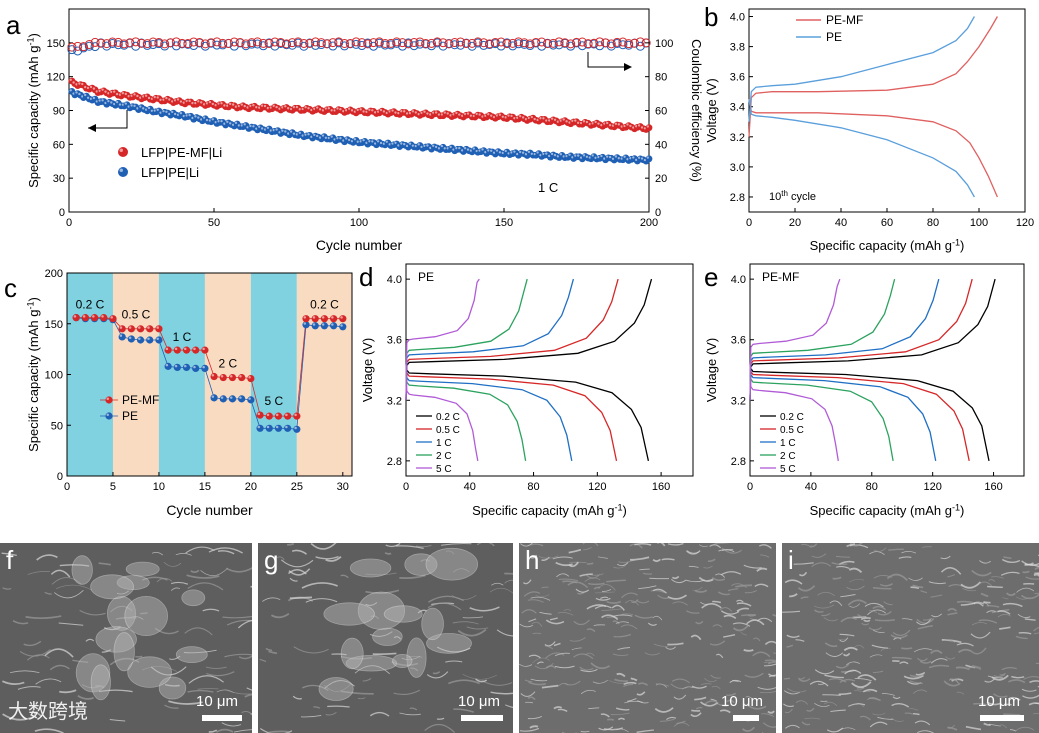  What do you see at coordinates (549, 510) in the screenshot?
I see `panel-d-xlabel: Specific capacity (mAh g-1)` at bounding box center [549, 510].